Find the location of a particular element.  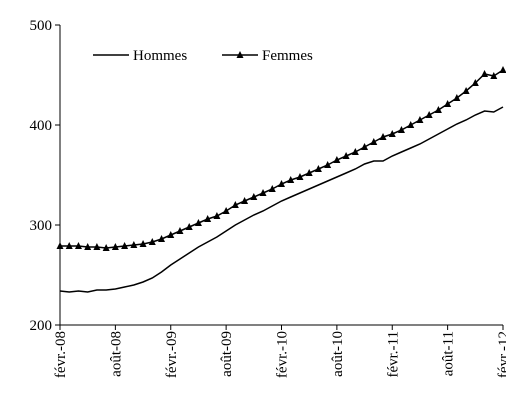

legend-label: Femmes is located at coordinates (287, 56).